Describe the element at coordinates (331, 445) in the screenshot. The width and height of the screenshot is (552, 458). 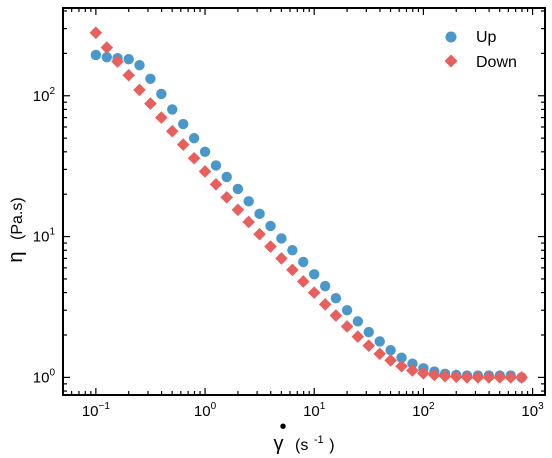
I see `x-axis-unit-close: )` at that location.